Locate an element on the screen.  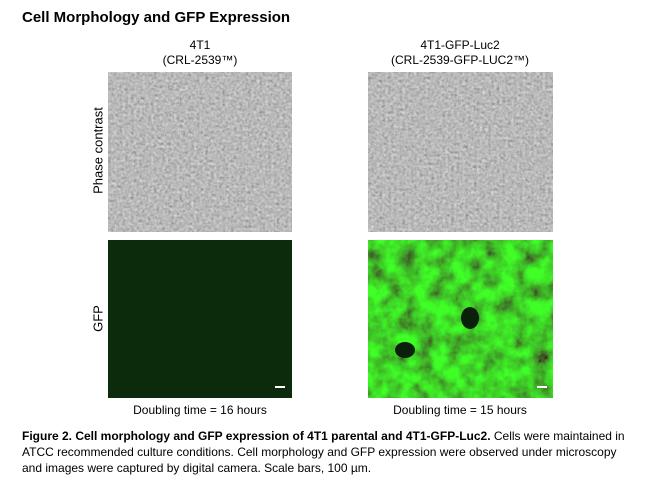
gfp-image is located at coordinates (200, 319).